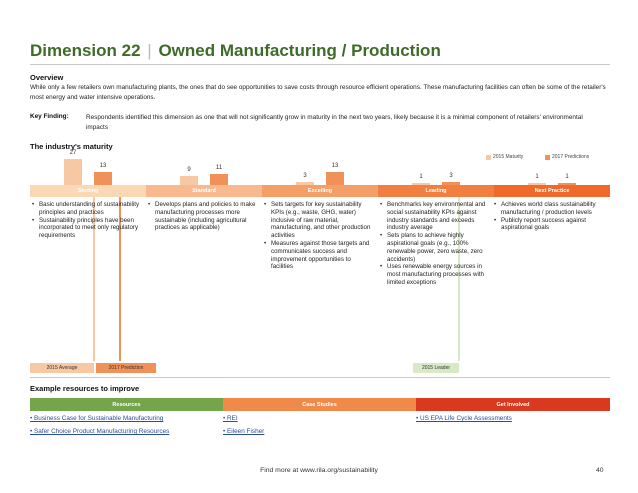 The width and height of the screenshot is (638, 493). What do you see at coordinates (189, 170) in the screenshot?
I see `bar-value-label: 9` at bounding box center [189, 170].